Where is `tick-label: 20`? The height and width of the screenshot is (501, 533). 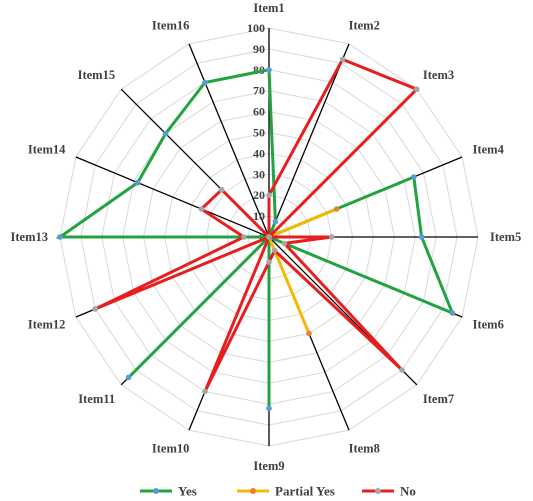
tick-label: 20 is located at coordinates (259, 195).